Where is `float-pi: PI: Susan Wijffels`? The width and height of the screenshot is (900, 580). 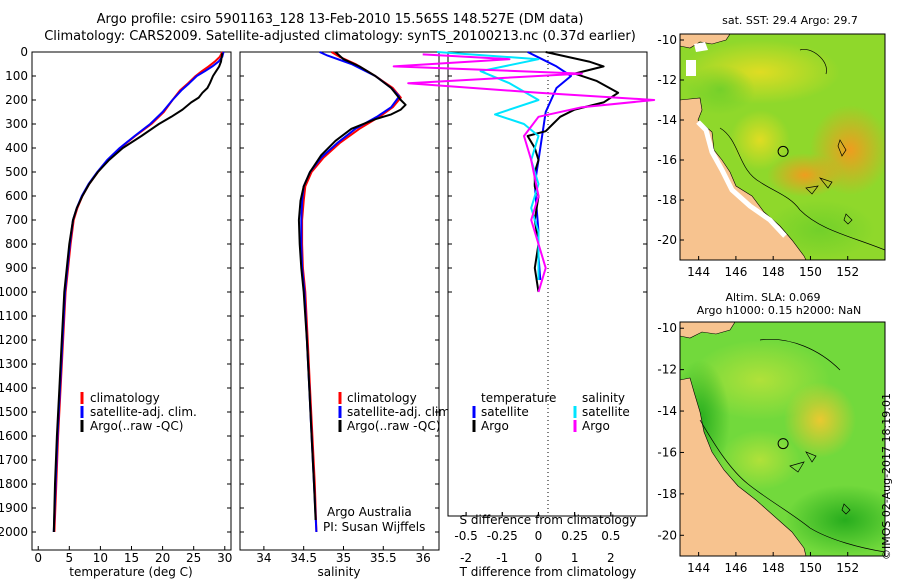
float-pi: PI: Susan Wijffels is located at coordinates (374, 527).